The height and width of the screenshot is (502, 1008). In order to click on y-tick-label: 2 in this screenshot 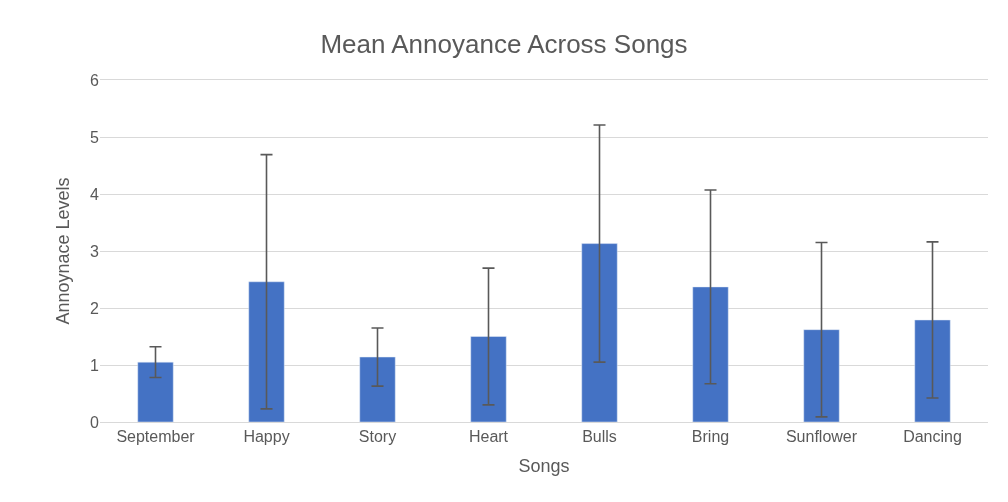, I will do `click(95, 308)`.